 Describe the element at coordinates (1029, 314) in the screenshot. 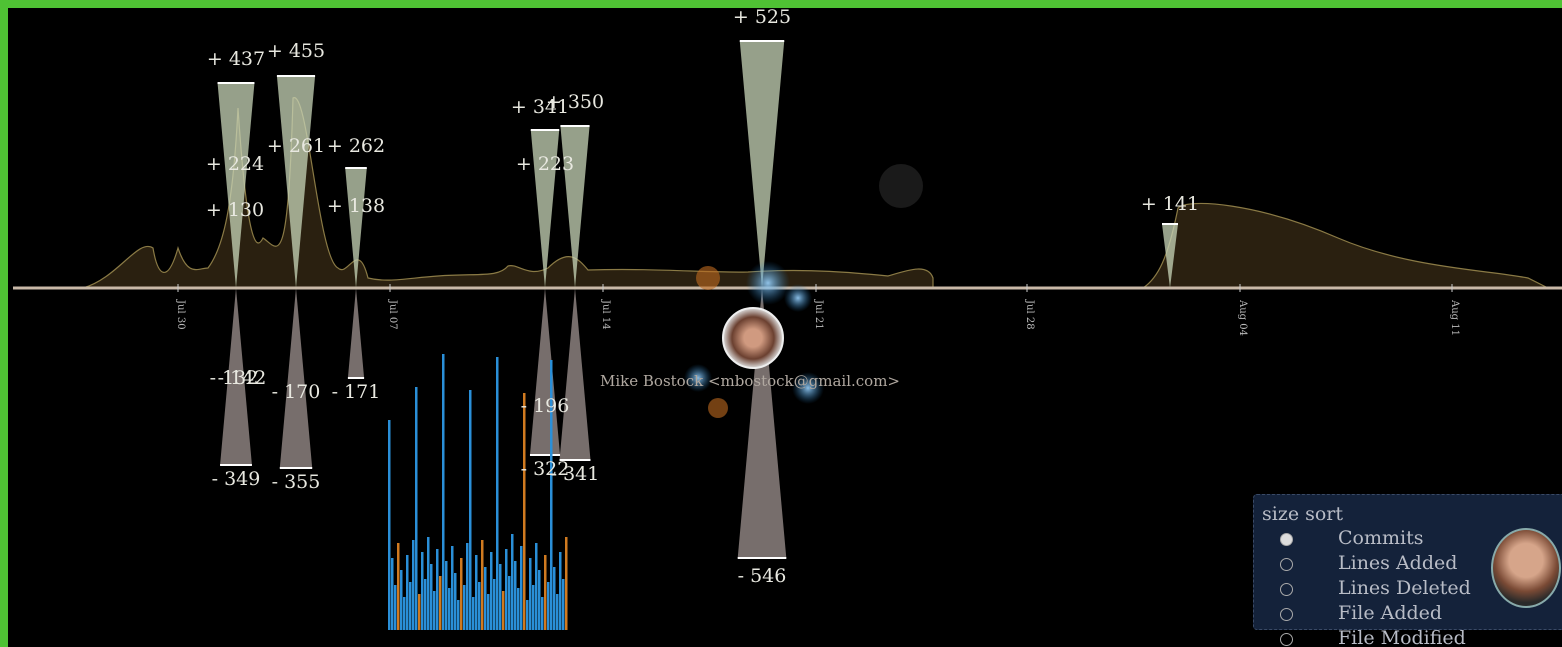

I see `date-label: Jul 28` at that location.